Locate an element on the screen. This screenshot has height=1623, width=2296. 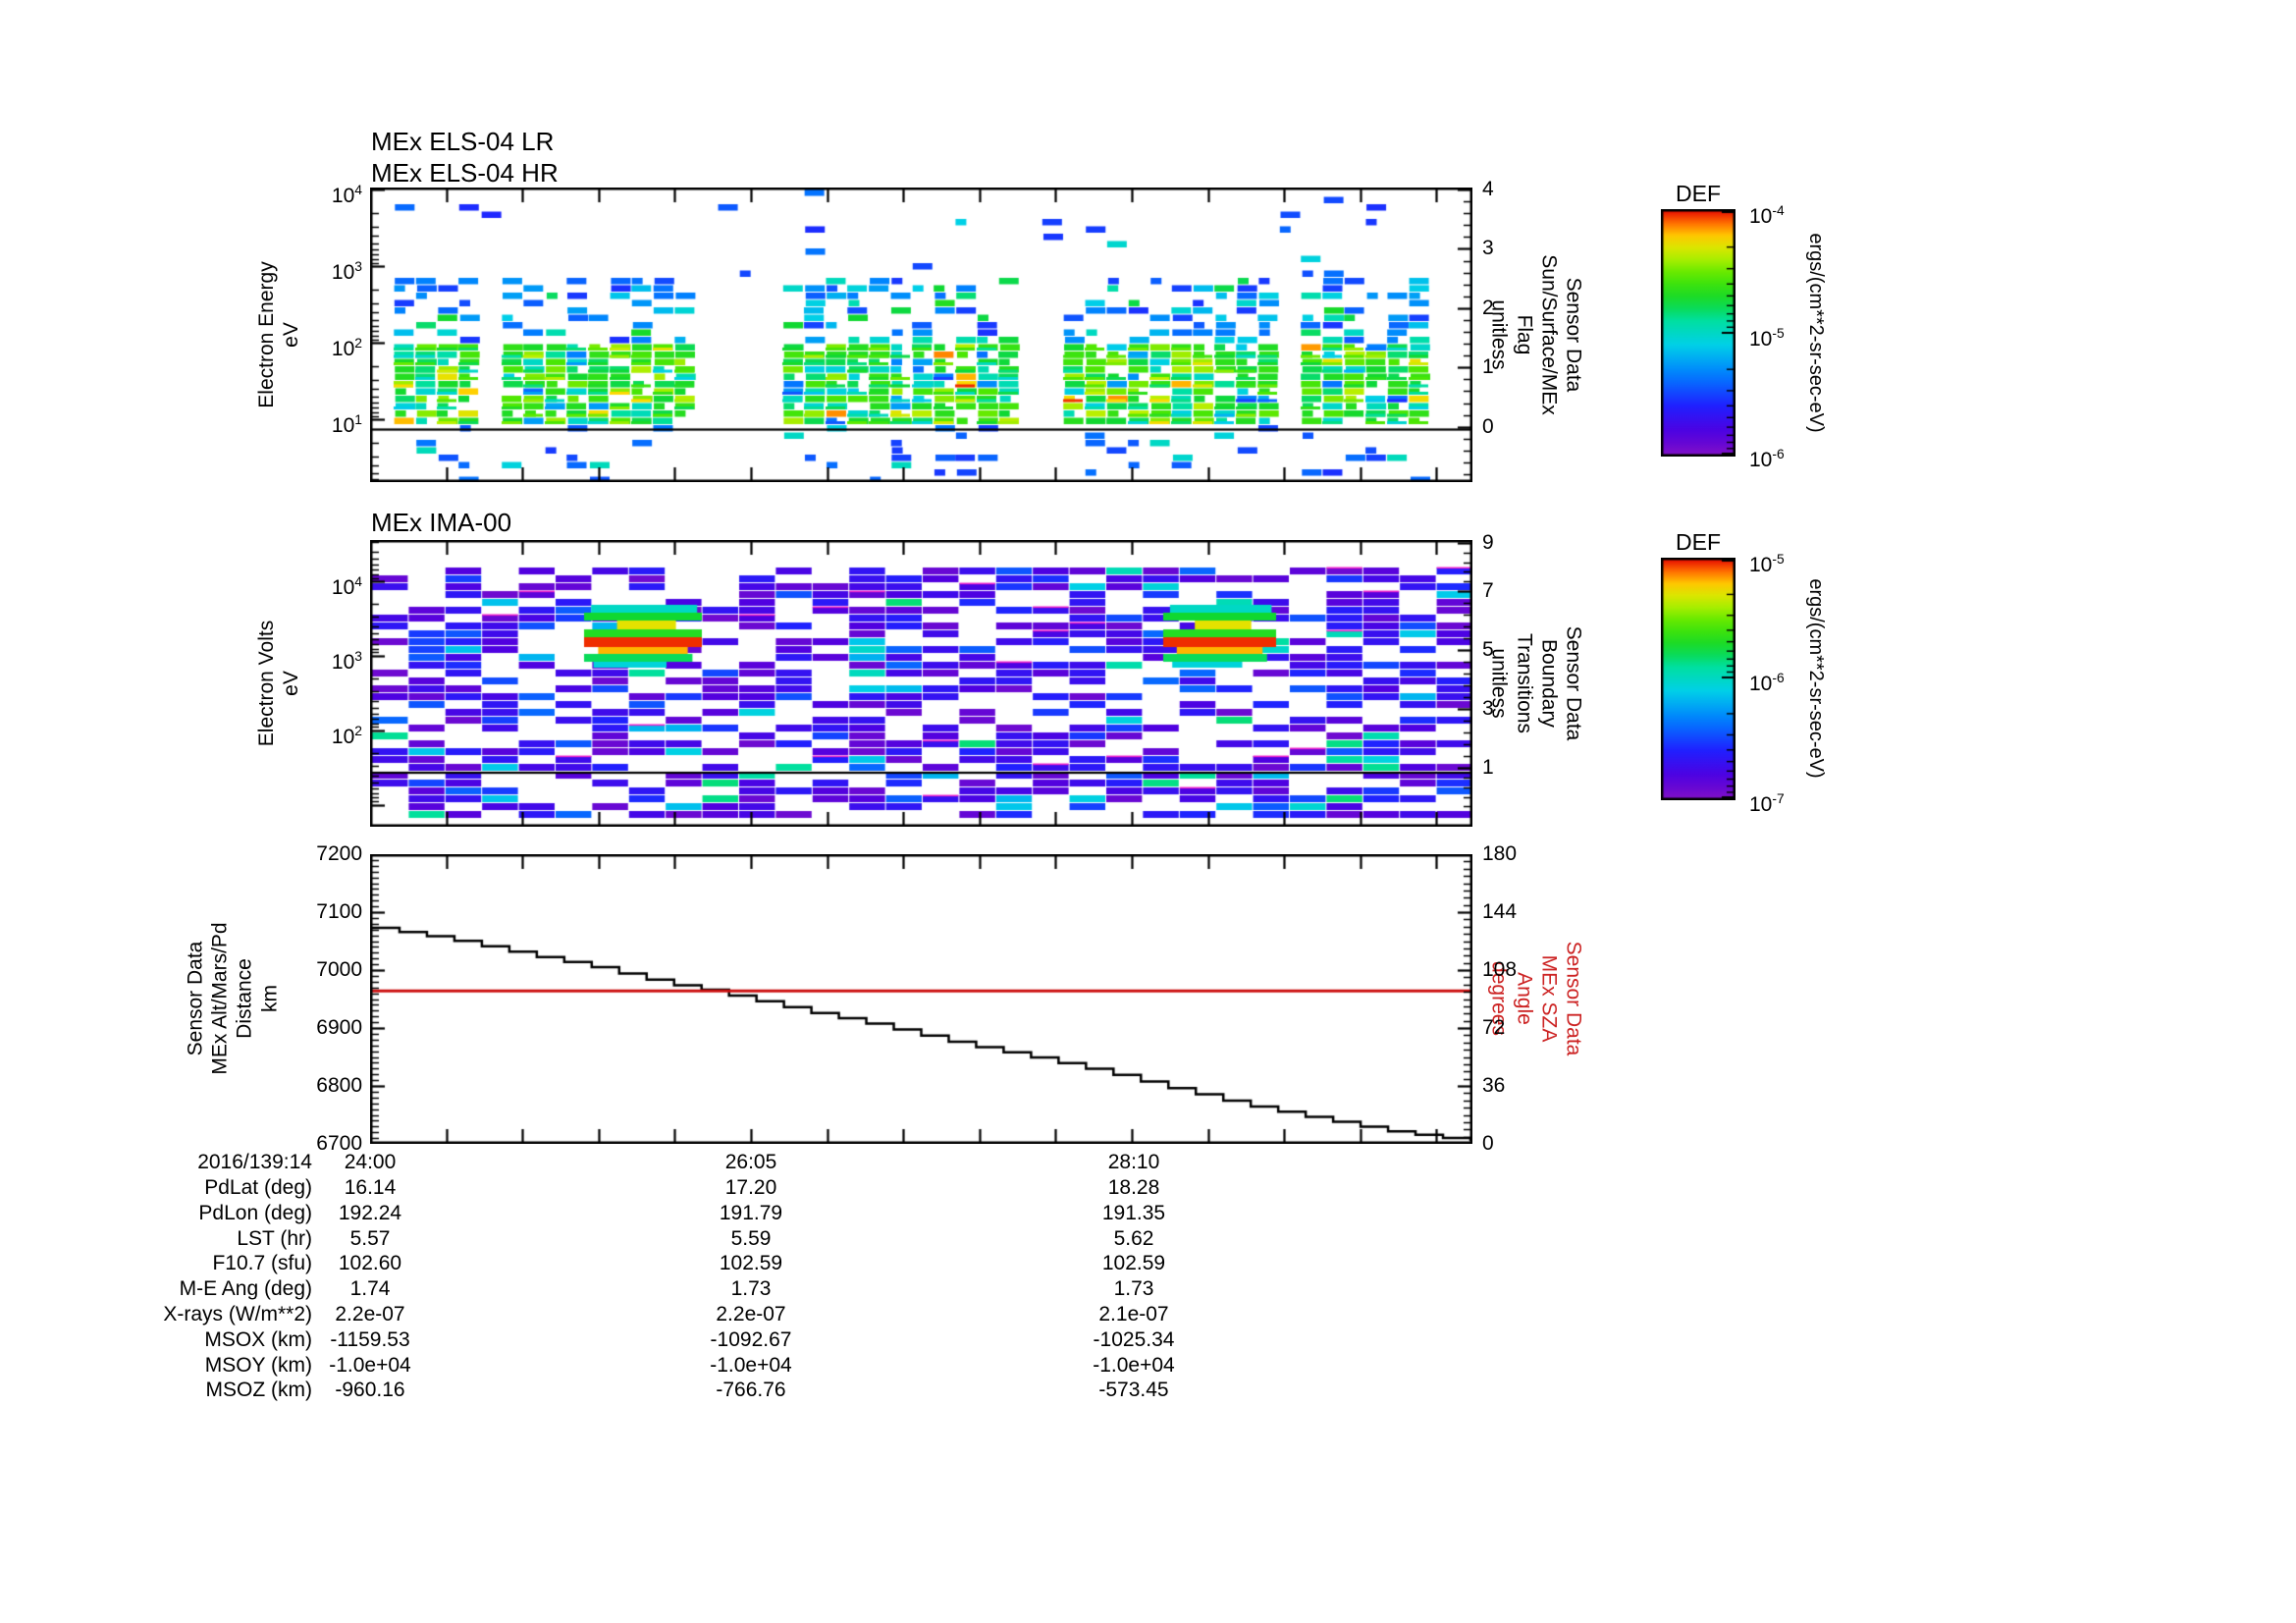
axis-label-line: km is located at coordinates (270, 999).